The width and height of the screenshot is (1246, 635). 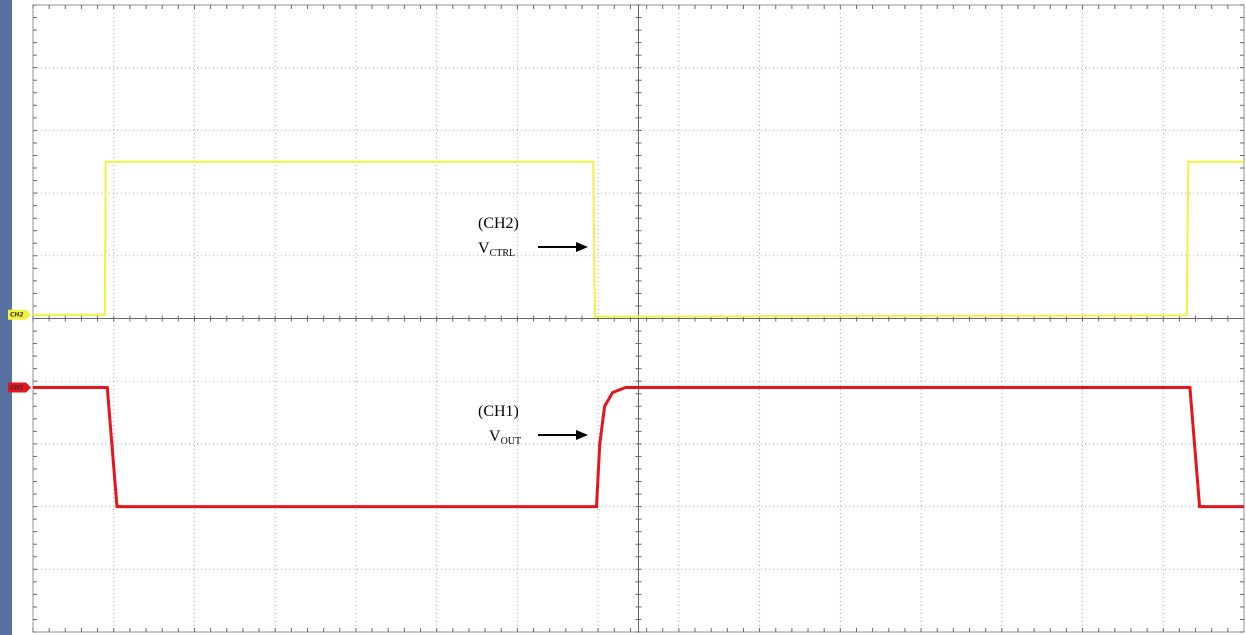 I want to click on annotation-channel: (CH2), so click(x=498, y=223).